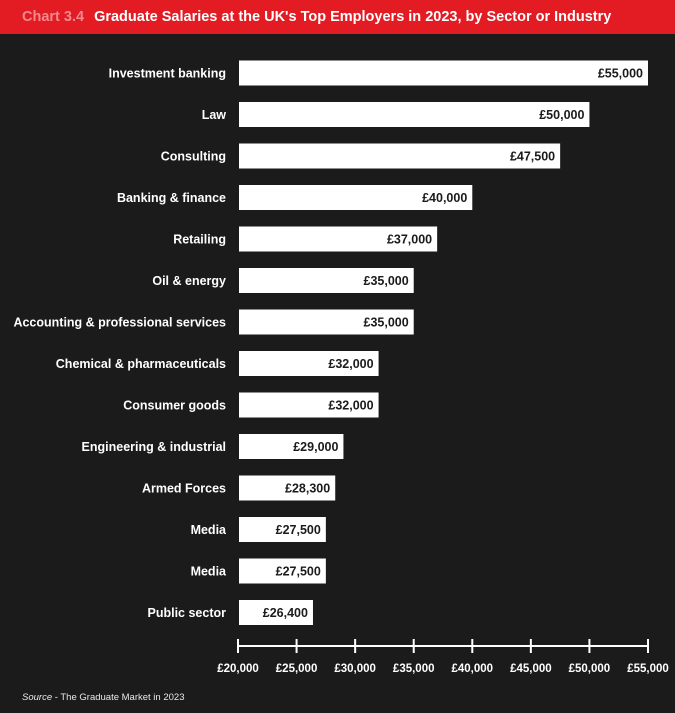  What do you see at coordinates (315, 447) in the screenshot?
I see `value-label: £29,000` at bounding box center [315, 447].